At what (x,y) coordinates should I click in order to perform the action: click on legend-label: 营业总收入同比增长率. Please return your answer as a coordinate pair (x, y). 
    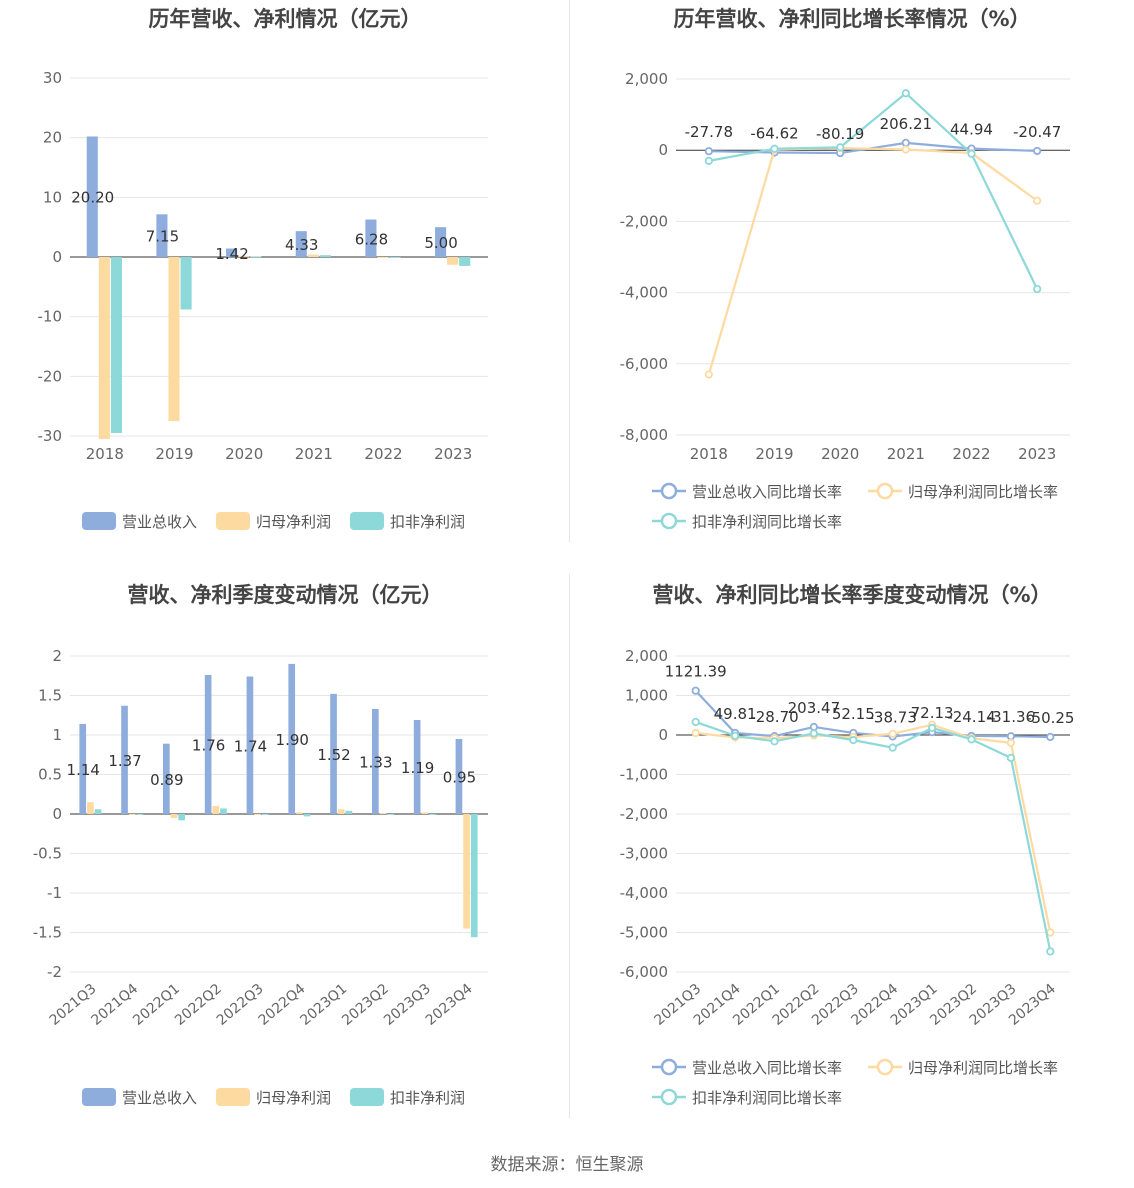
    Looking at the image, I should click on (767, 492).